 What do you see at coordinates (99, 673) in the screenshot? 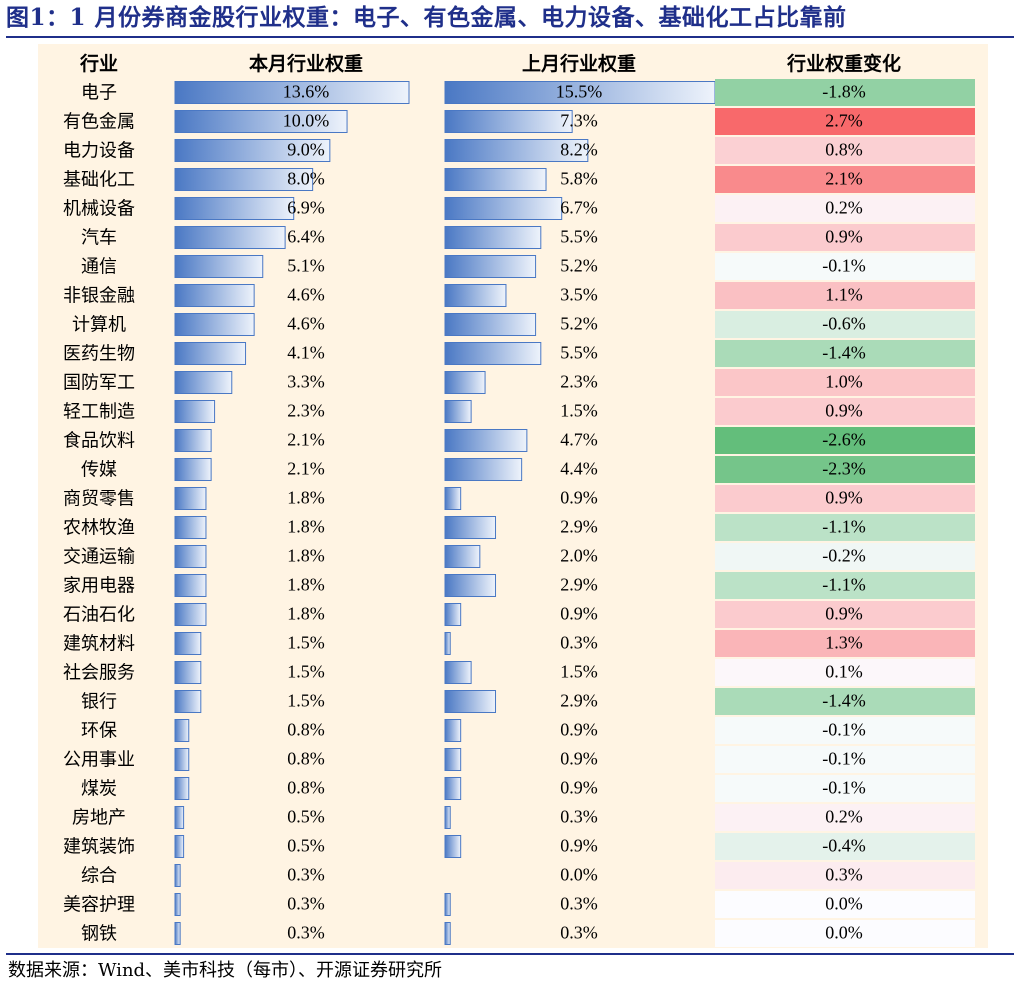
I see `industry-label: 社会服务` at bounding box center [99, 673].